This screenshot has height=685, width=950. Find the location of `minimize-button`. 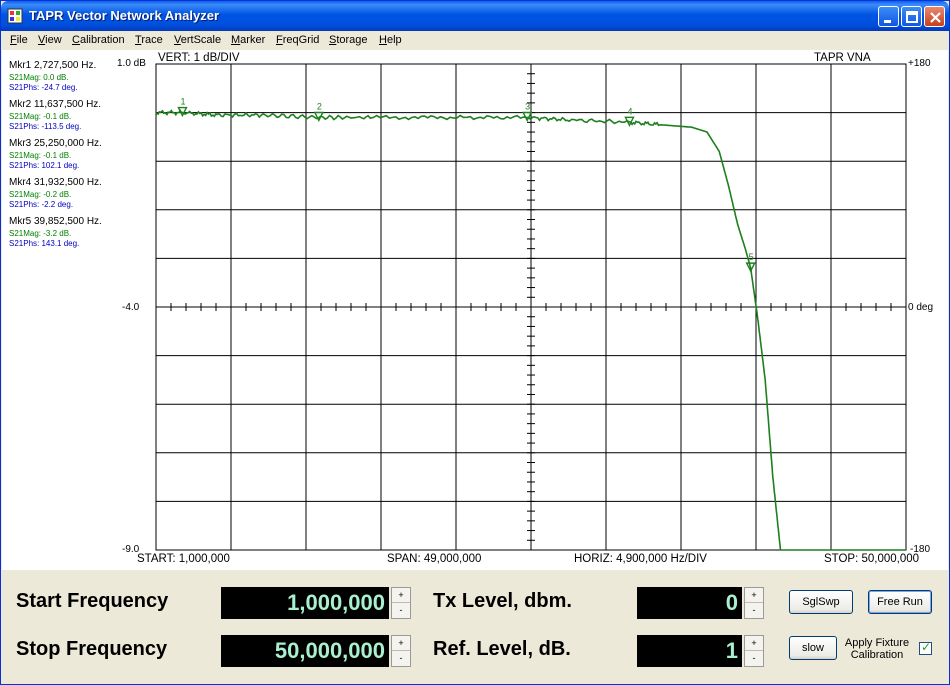

minimize-button is located at coordinates (888, 16).